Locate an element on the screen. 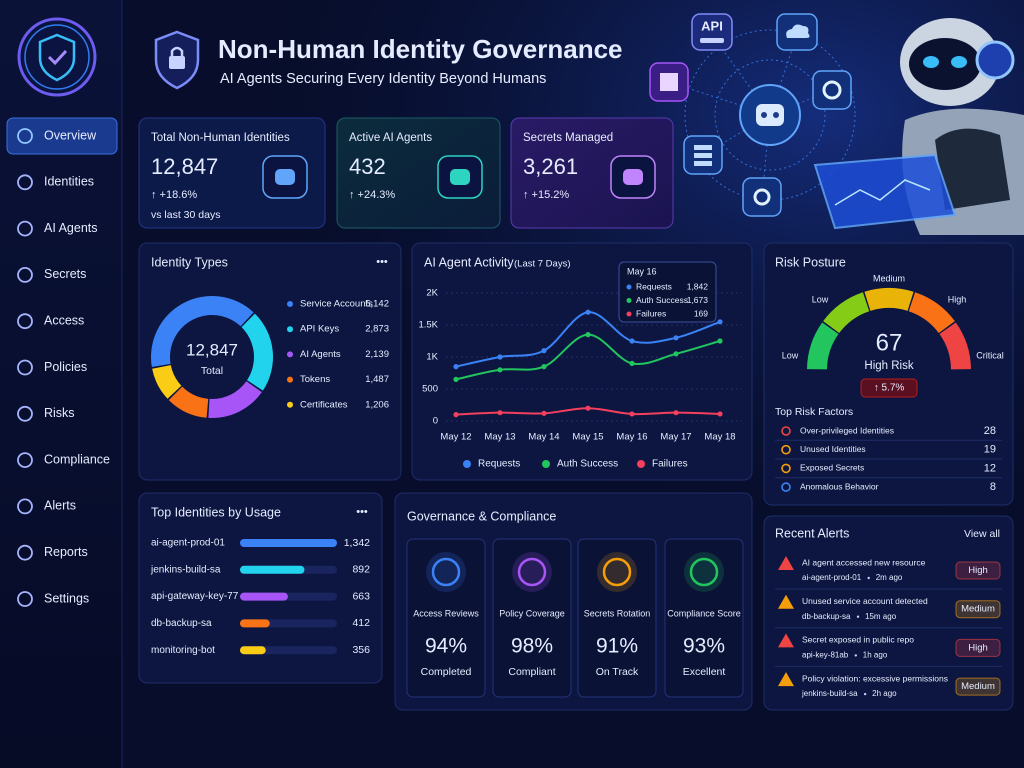 Image resolution: width=1024 pixels, height=768 pixels. tooltip-value: 1,842 is located at coordinates (698, 286).